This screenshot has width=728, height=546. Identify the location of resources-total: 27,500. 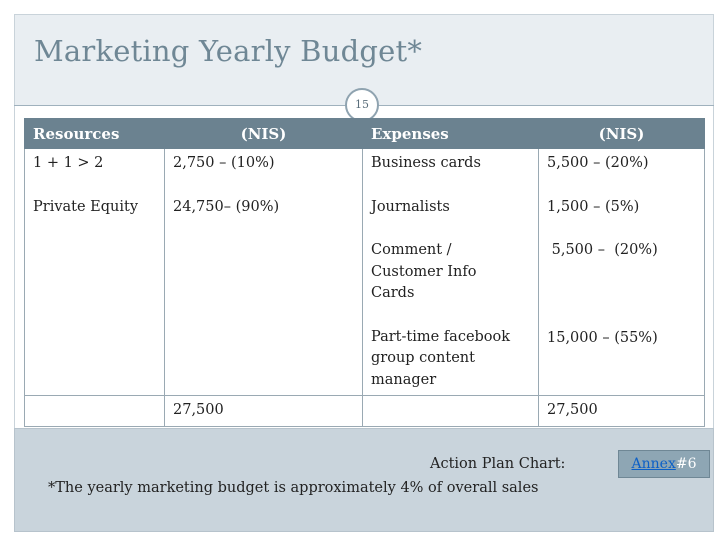
(263, 411).